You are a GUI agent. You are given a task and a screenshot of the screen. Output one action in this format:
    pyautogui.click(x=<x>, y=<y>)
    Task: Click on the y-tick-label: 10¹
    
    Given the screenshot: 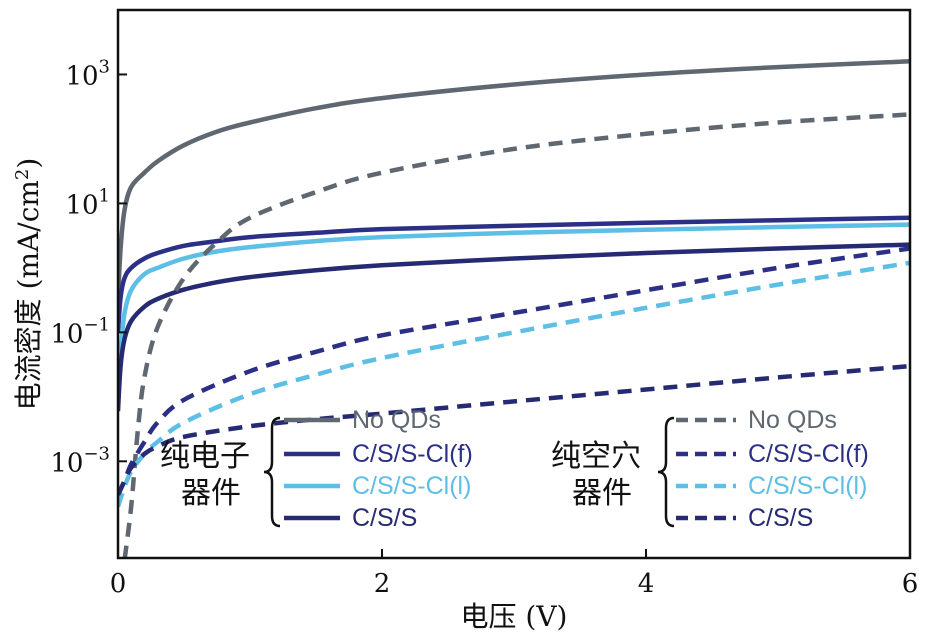 What is the action you would take?
    pyautogui.click(x=87, y=202)
    